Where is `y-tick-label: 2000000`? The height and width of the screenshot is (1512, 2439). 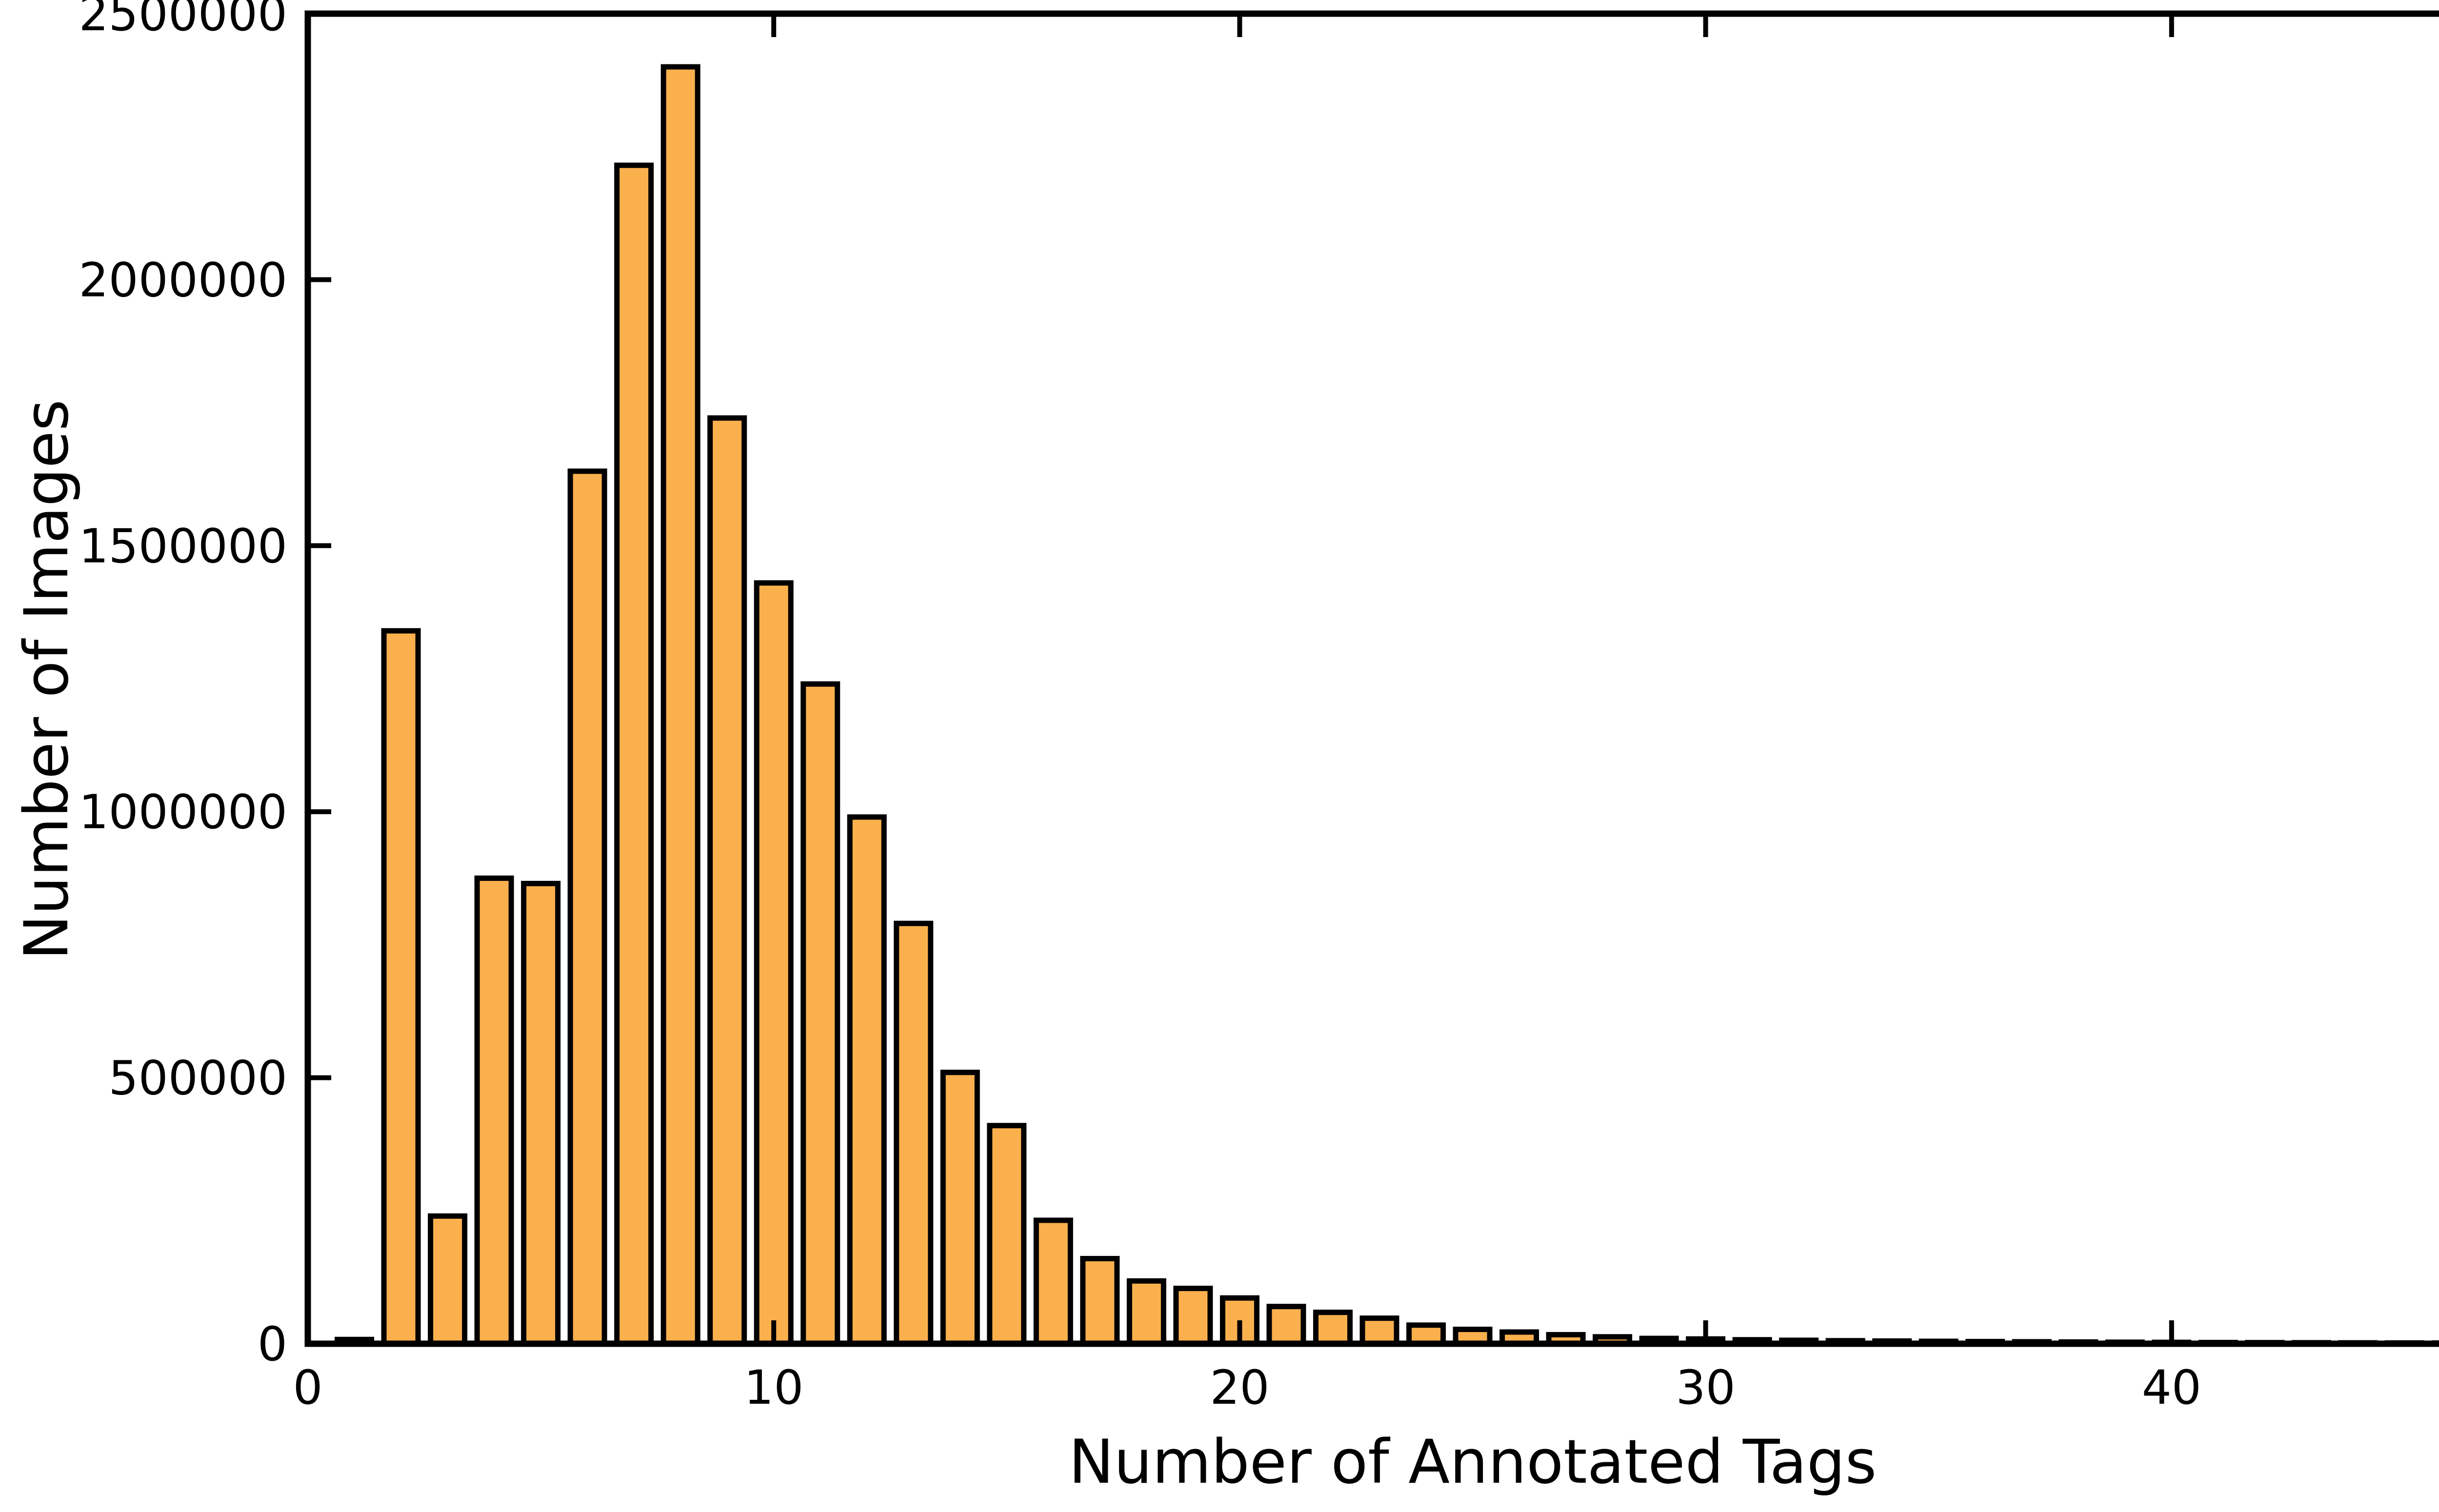 y-tick-label: 2000000 is located at coordinates (183, 280).